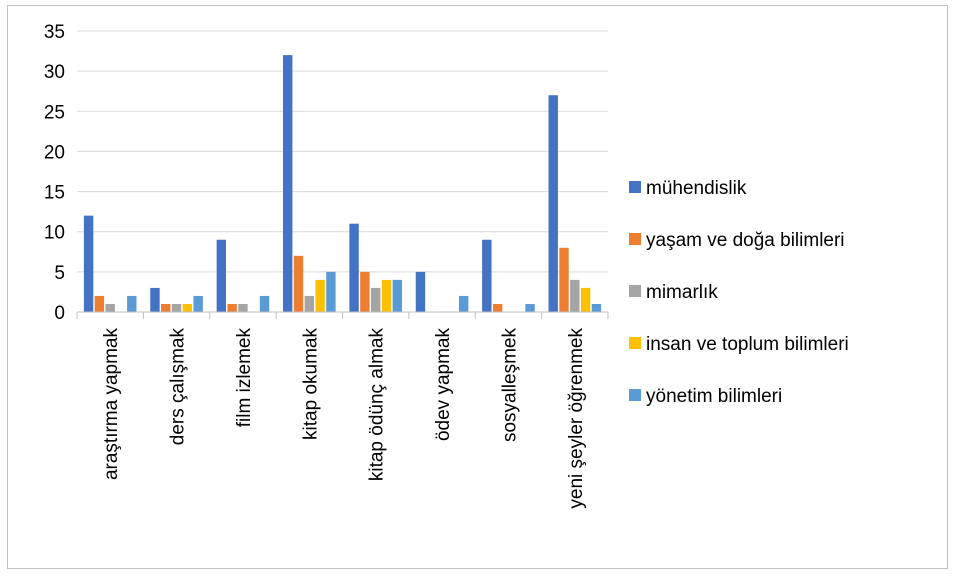 Image resolution: width=957 pixels, height=578 pixels. I want to click on y-tick-label: 20, so click(54, 152).